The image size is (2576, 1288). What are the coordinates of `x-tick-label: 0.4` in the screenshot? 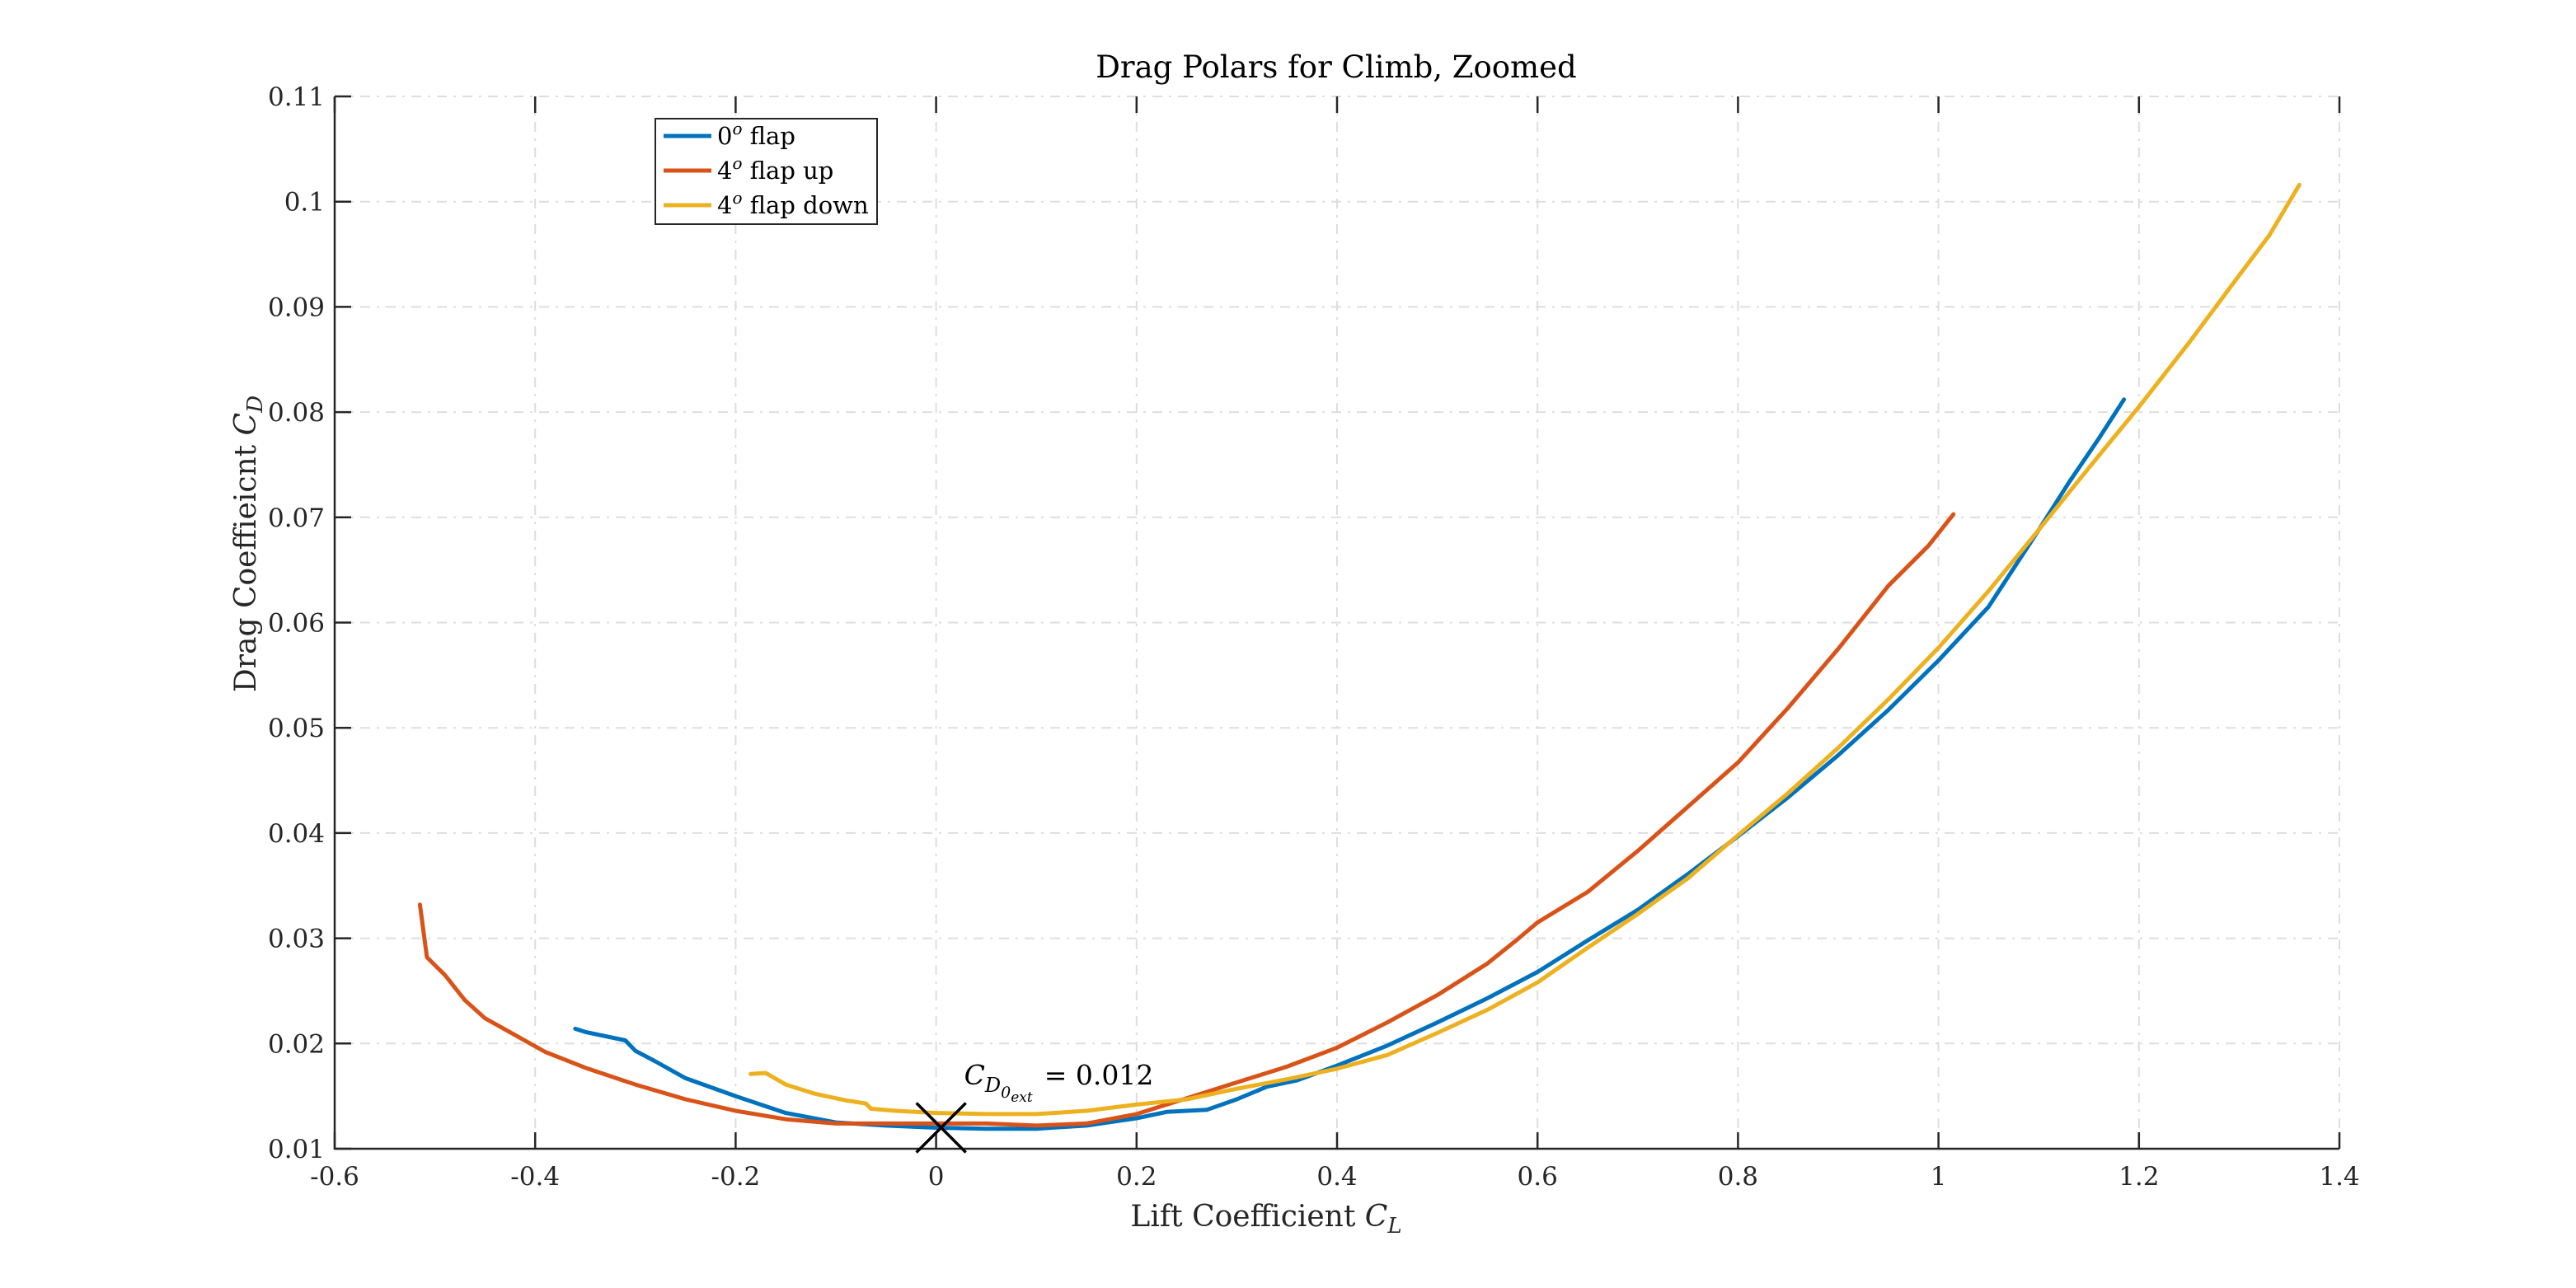 It's located at (1336, 1177).